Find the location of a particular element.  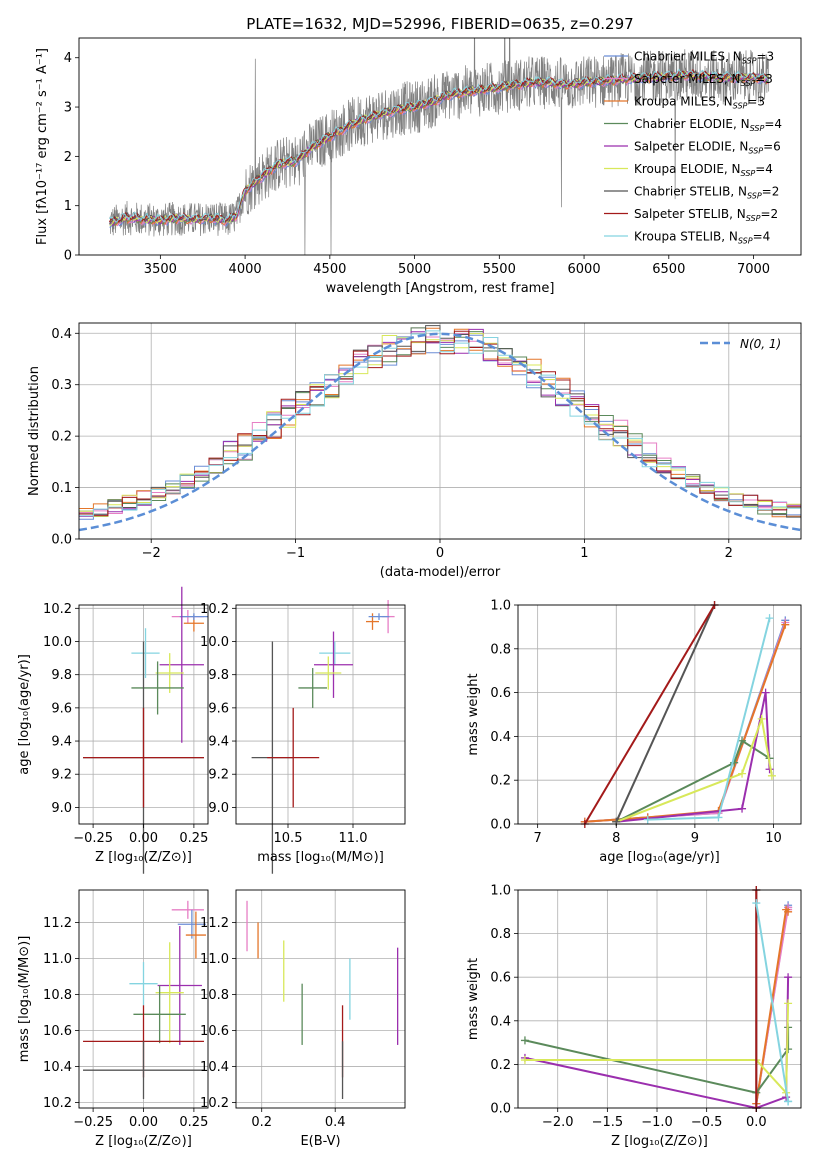

legend-label: Salpeter MILES, NSSP=3 is located at coordinates (703, 80).